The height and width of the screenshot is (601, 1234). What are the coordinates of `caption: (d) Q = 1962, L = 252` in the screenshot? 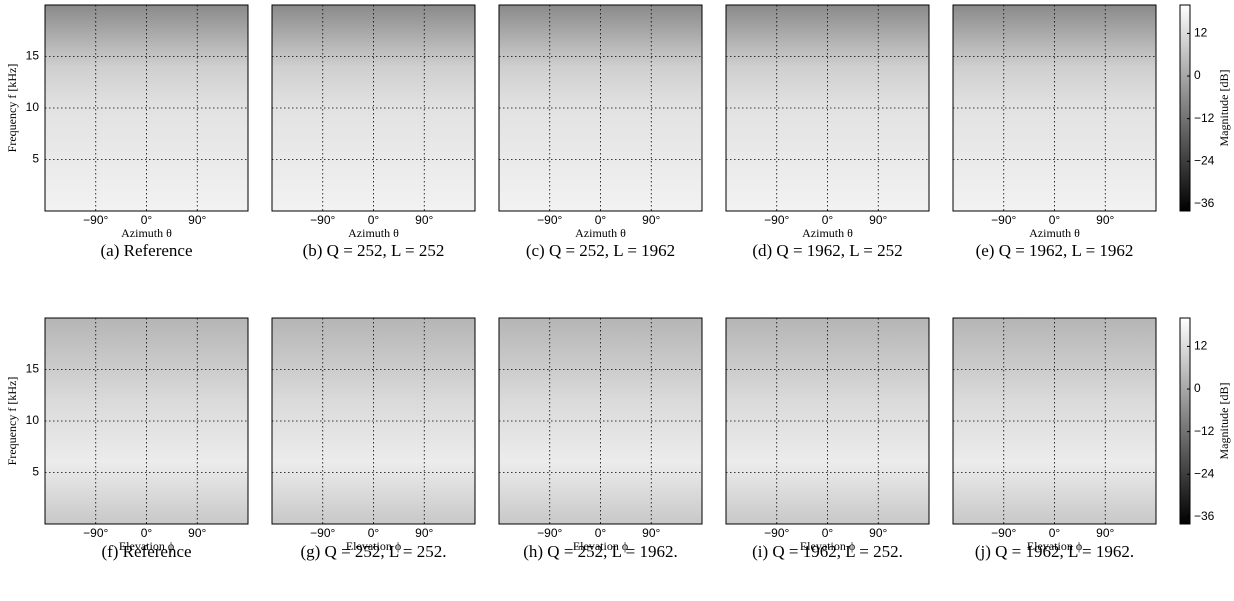 It's located at (827, 250).